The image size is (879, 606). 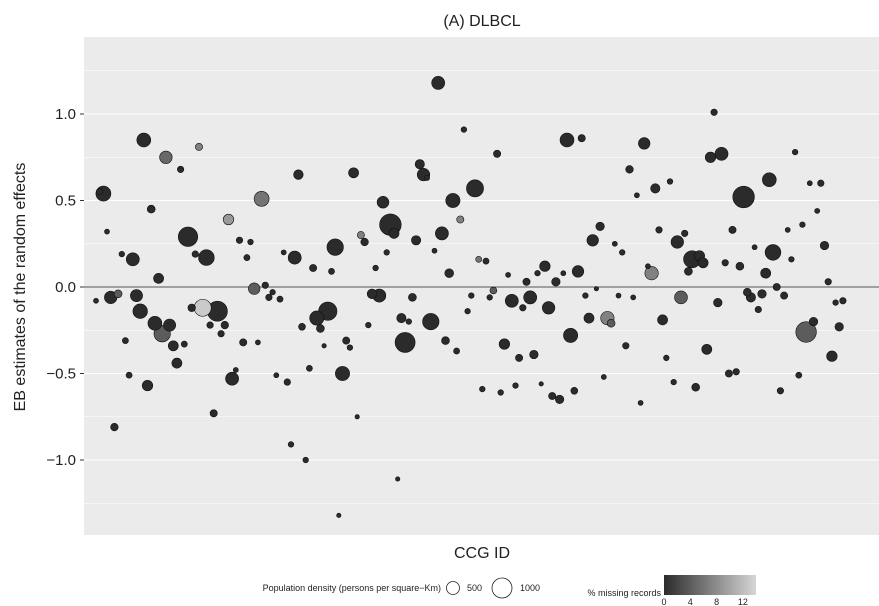 What do you see at coordinates (710, 585) in the screenshot?
I see `color-legend-gradient-bar` at bounding box center [710, 585].